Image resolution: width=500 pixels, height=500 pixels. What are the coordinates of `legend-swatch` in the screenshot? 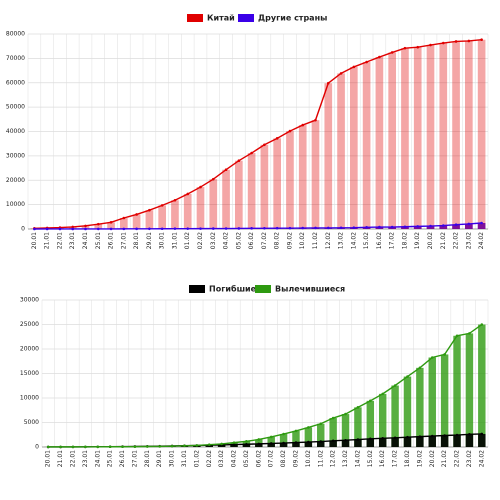 It's located at (195, 18).